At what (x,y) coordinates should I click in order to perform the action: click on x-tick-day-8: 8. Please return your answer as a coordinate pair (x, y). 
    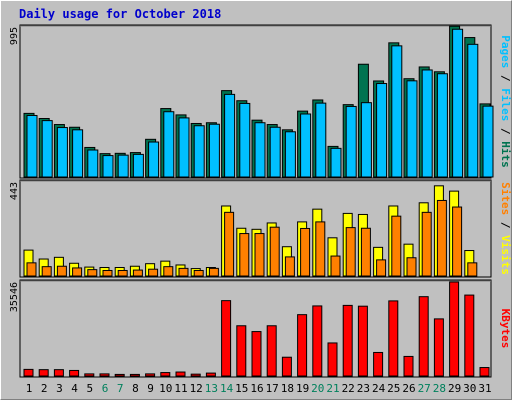
    Looking at the image, I should click on (135, 388).